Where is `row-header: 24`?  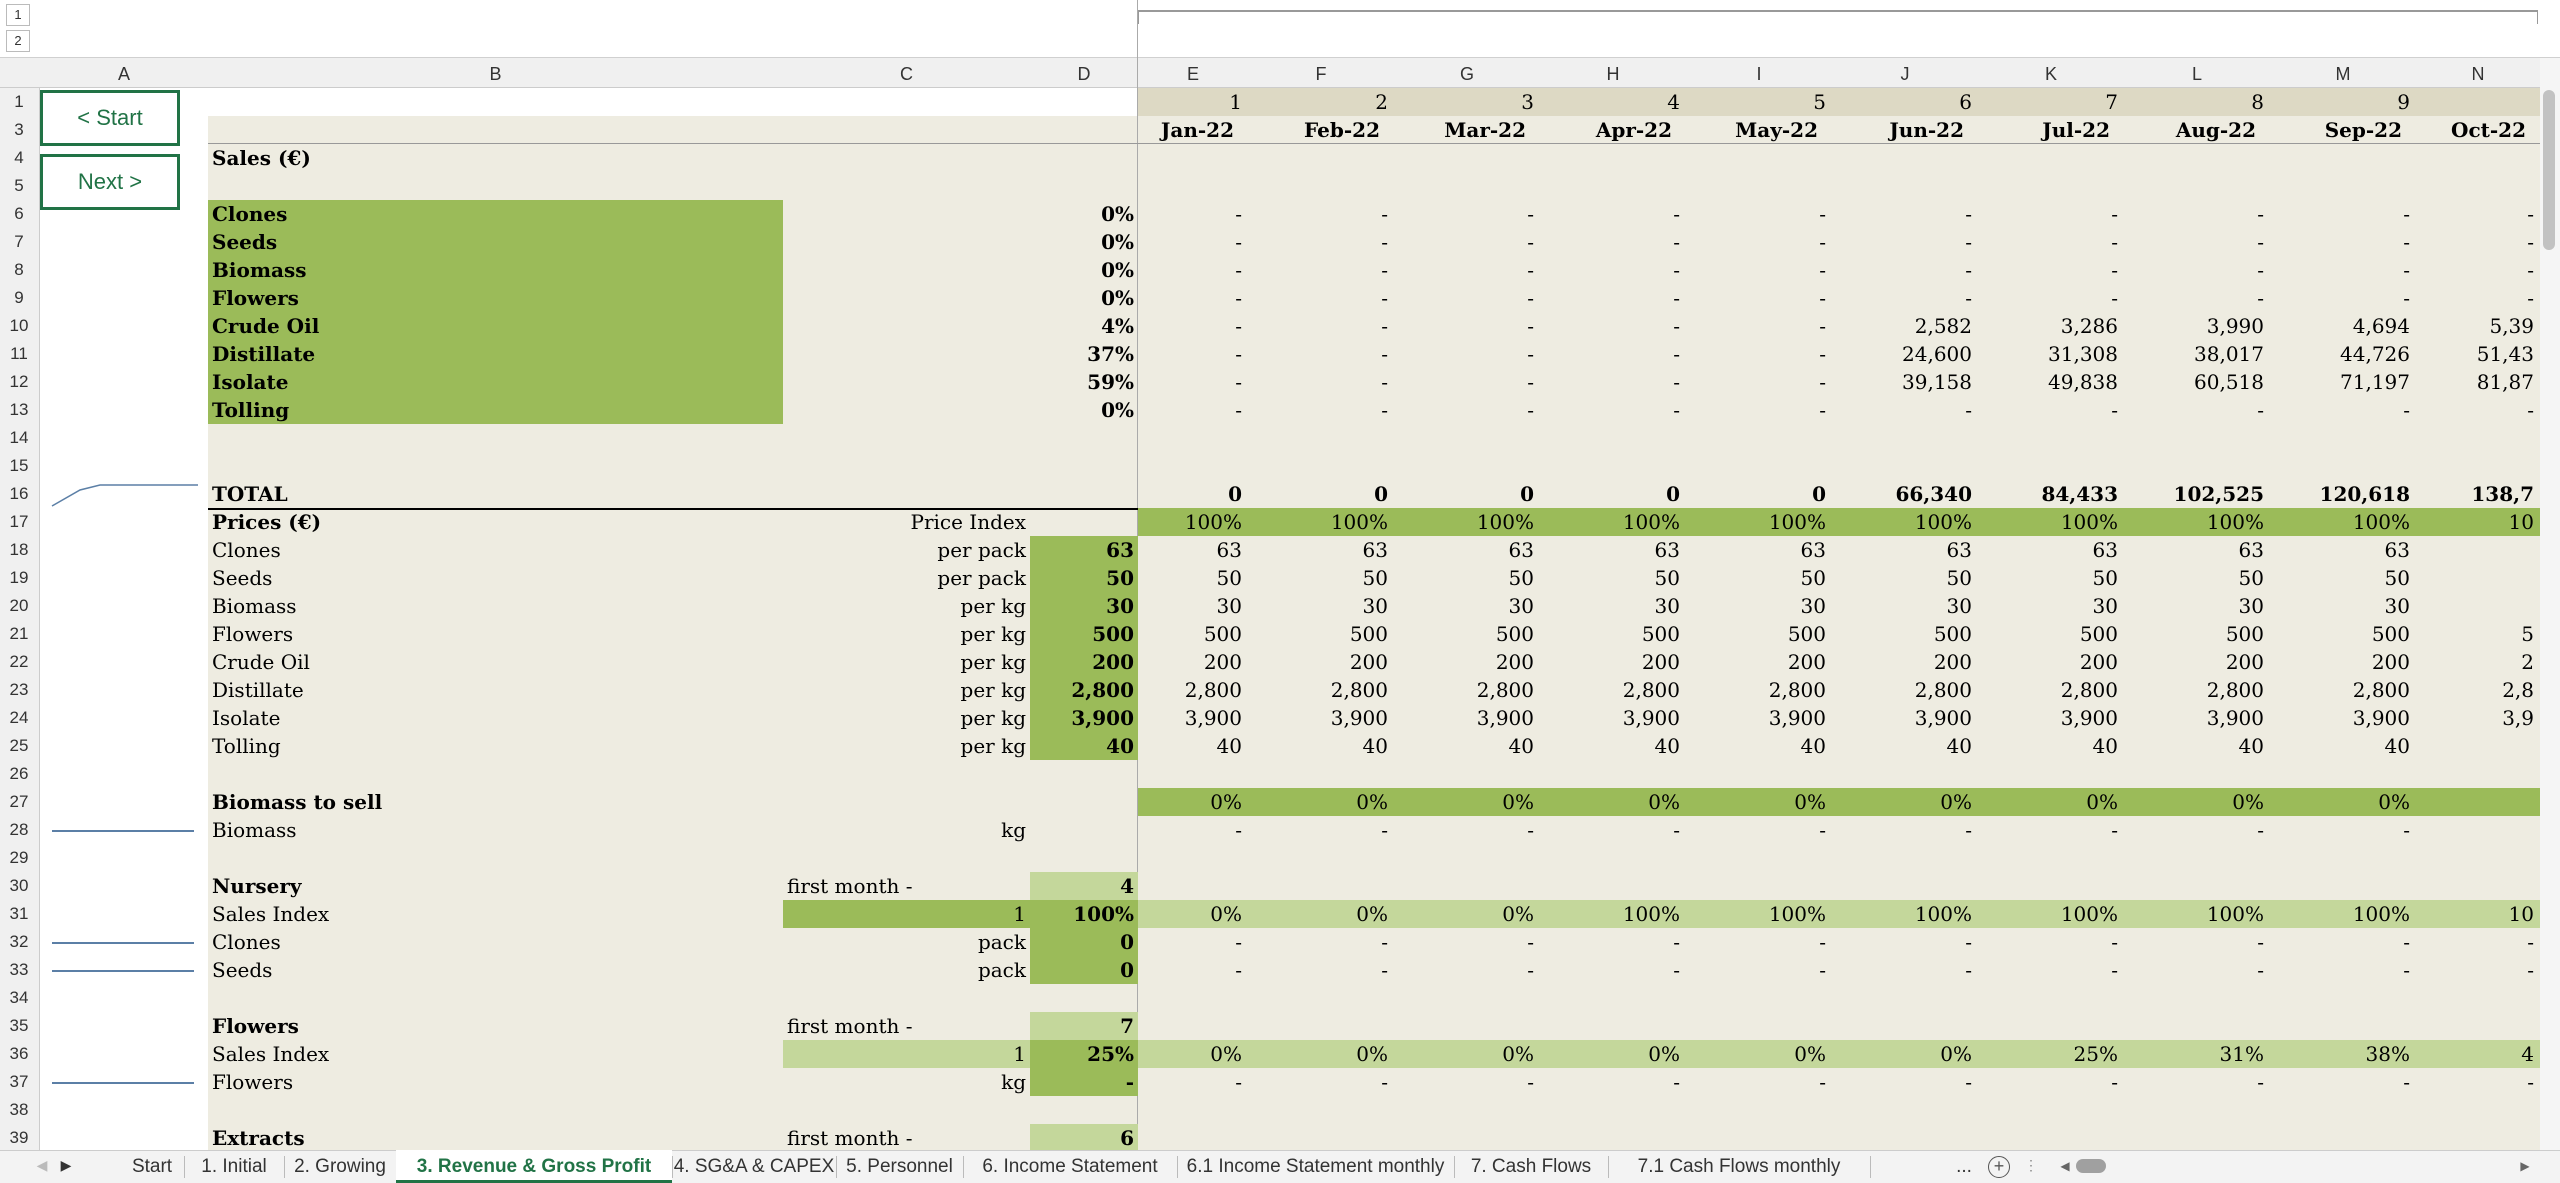
row-header: 24 is located at coordinates (19, 717).